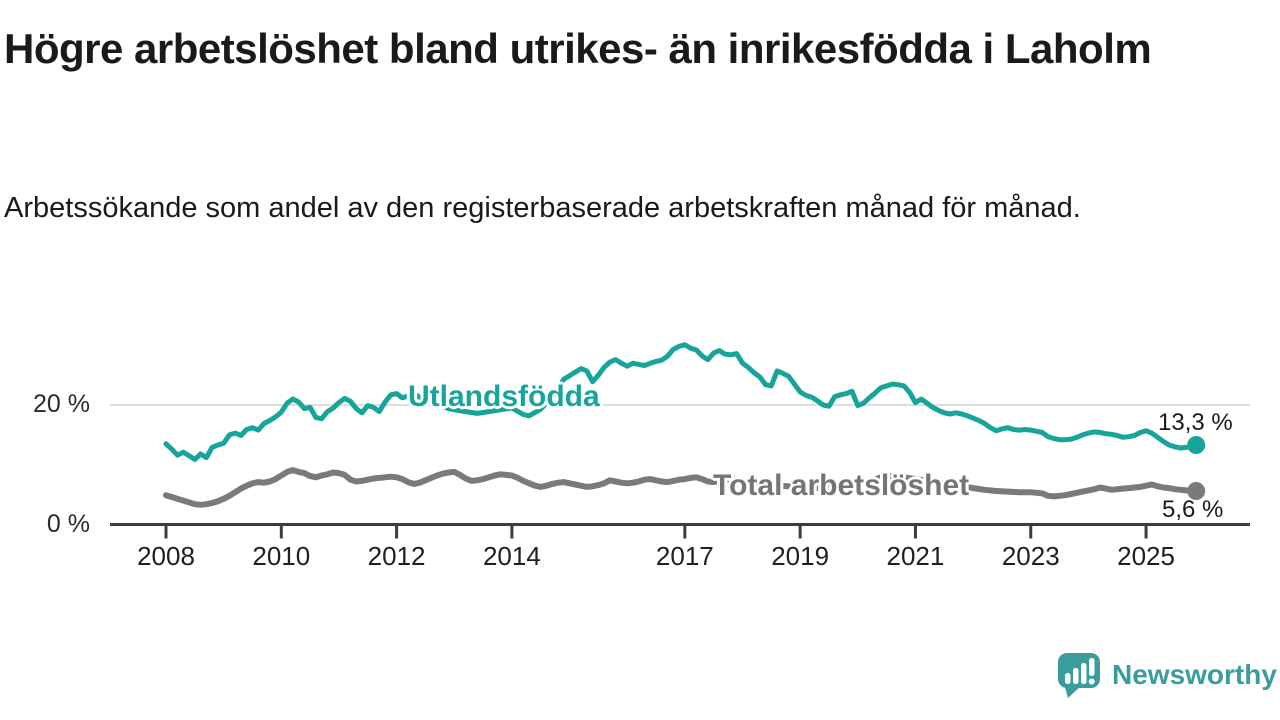 This screenshot has width=1280, height=720. I want to click on end-value-label-total: 5,6 %, so click(1193, 509).